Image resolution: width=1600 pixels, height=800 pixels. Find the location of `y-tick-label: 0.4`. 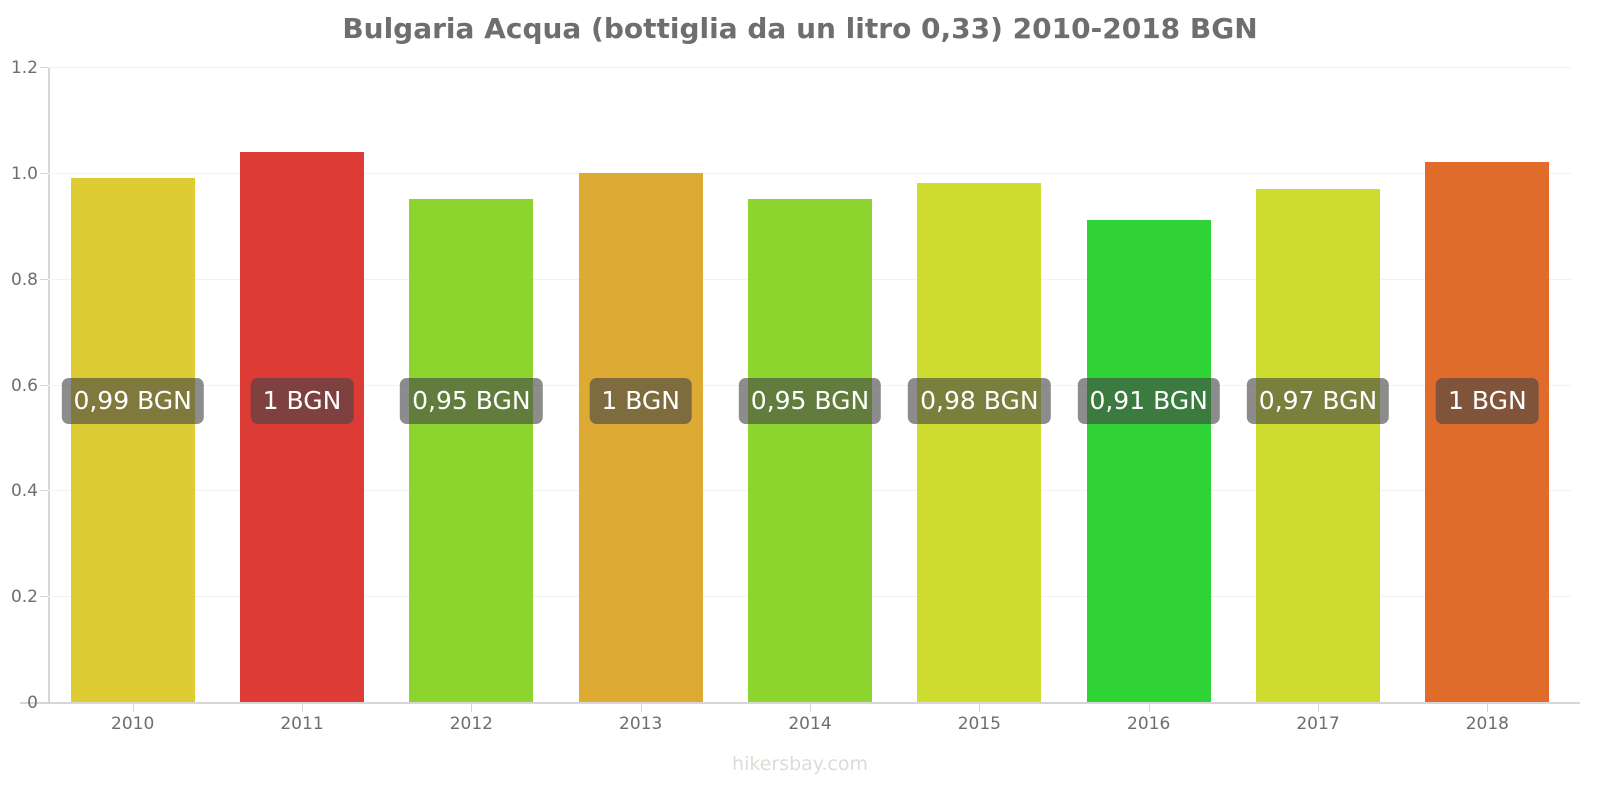

y-tick-label: 0.4 is located at coordinates (24, 491).